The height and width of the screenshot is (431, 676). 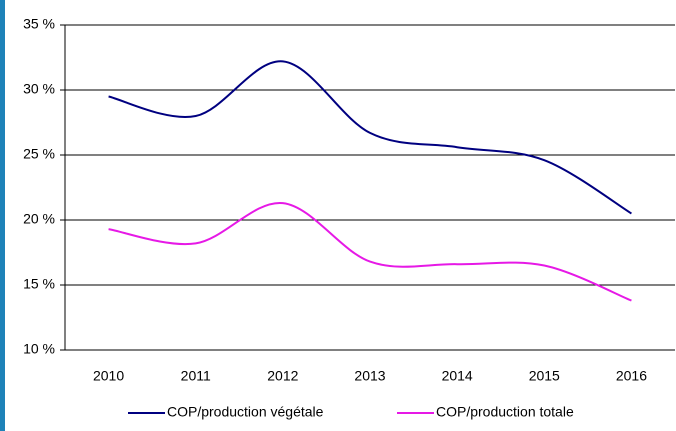 I want to click on y-tick-label: 10 %, so click(x=39, y=349).